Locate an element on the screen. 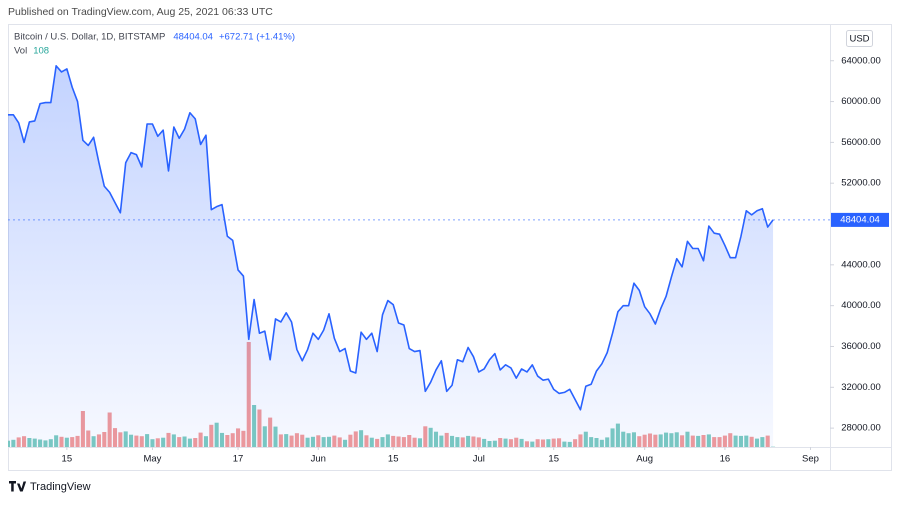 The image size is (900, 507). y-tick-label: 28000.00 is located at coordinates (861, 428).